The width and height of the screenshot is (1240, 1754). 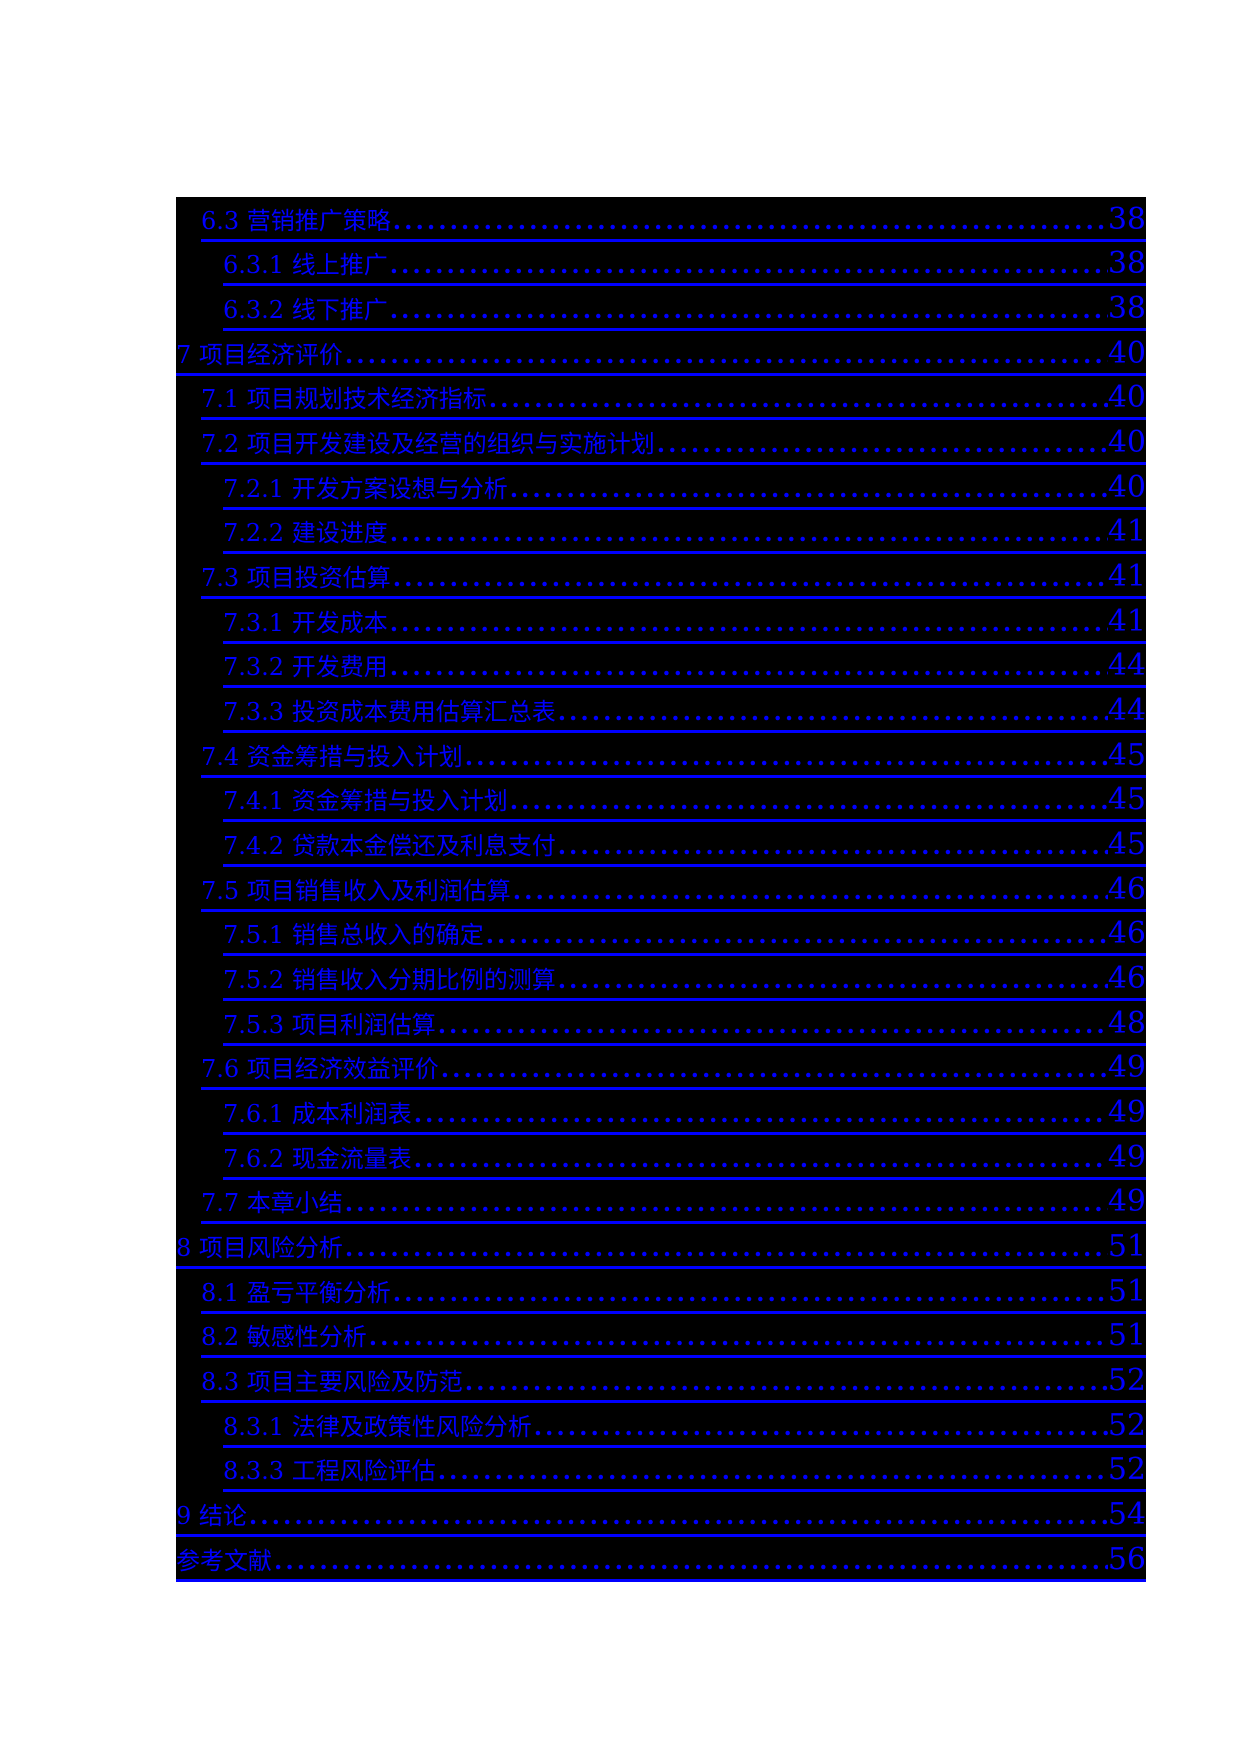 I want to click on toc-entry-title: 7.3.2 开发费用, so click(x=305, y=667).